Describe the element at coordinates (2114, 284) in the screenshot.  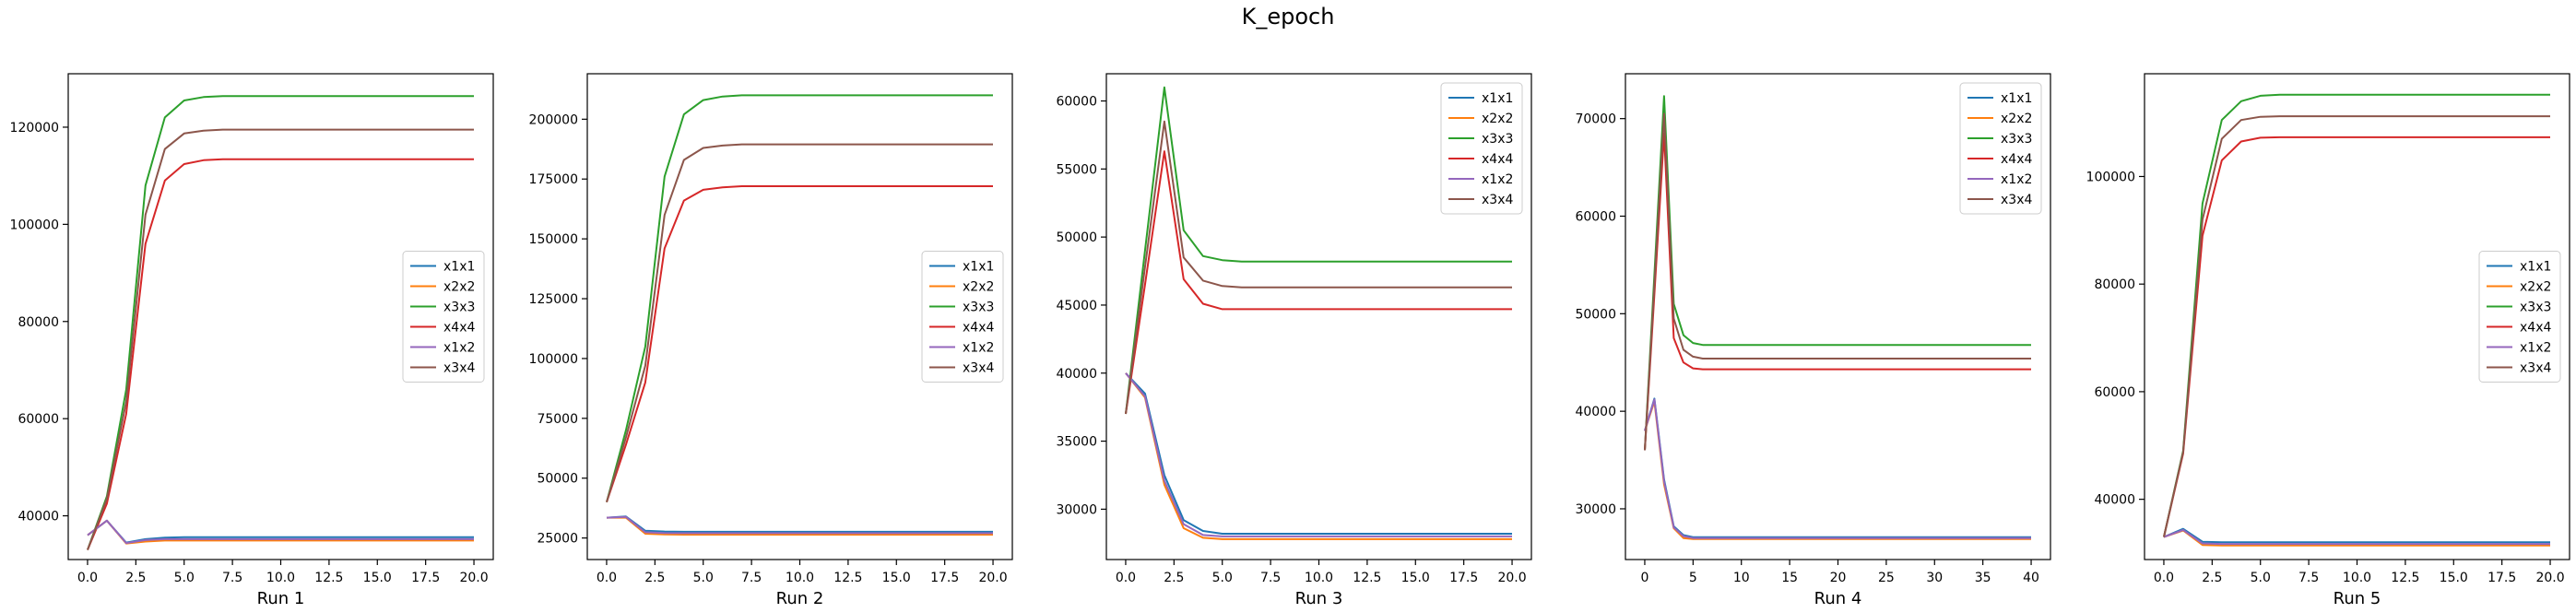
I see `y-tick-label: 80000` at that location.